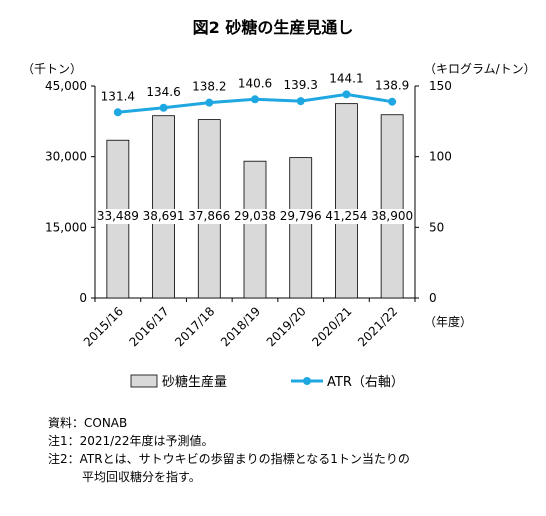 The width and height of the screenshot is (546, 516). Describe the element at coordinates (273, 27) in the screenshot. I see `chart-title: 図2 砂糖の生産見通し` at that location.